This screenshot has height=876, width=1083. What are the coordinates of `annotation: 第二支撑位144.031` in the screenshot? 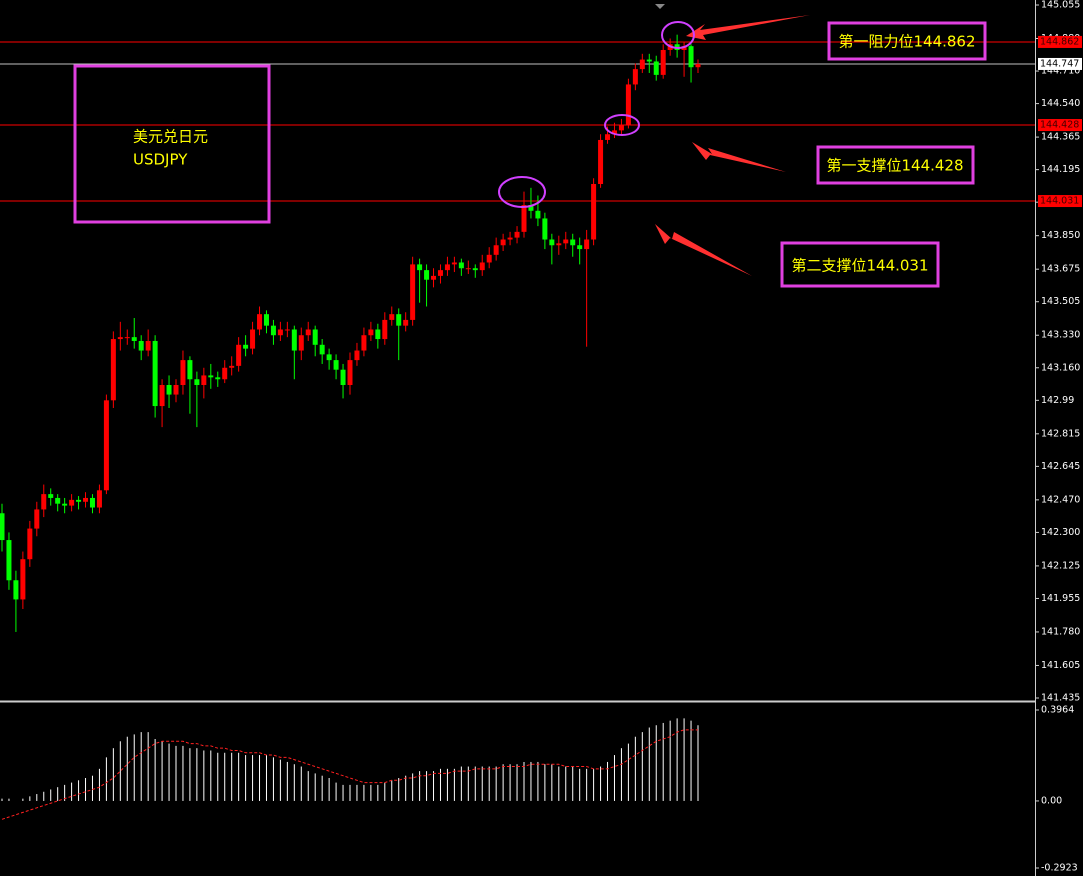 It's located at (859, 266).